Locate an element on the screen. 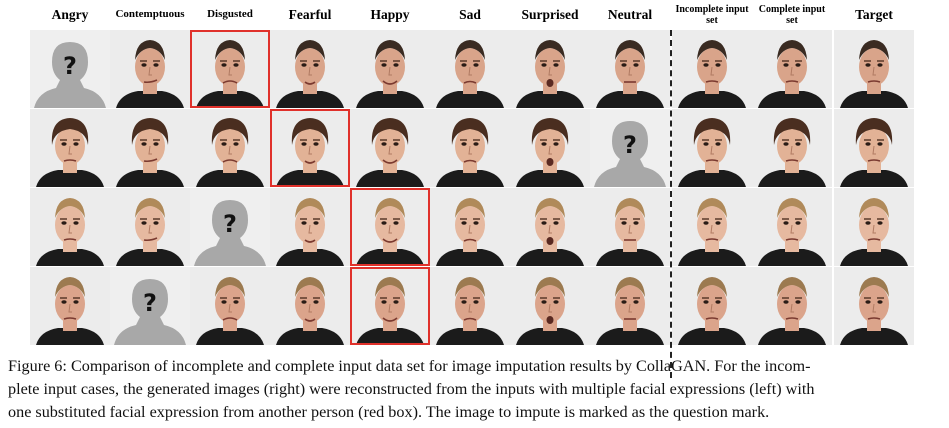 The image size is (949, 428). header-contemptuous: Contemptuous is located at coordinates (150, 14).